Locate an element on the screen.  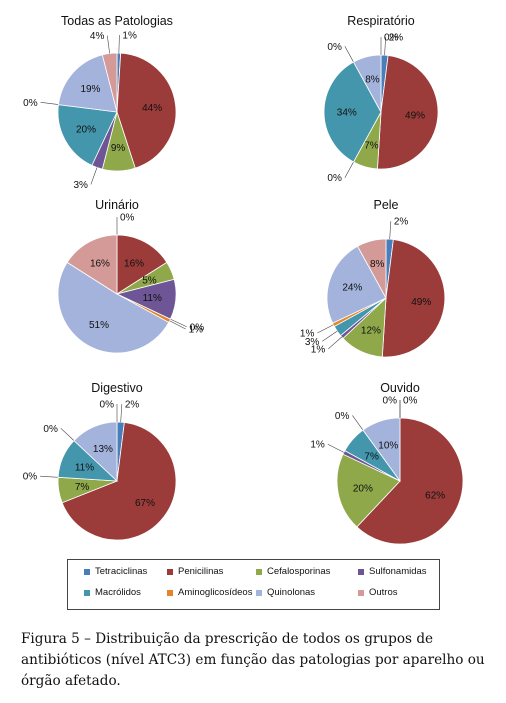
legend-label: Tetraciclinas is located at coordinates (121, 571).